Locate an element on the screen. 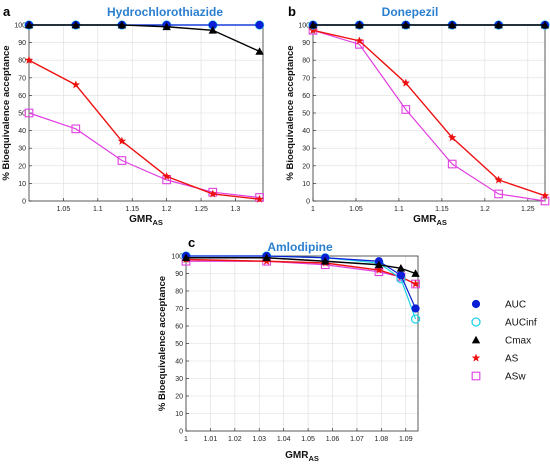 The image size is (550, 465). series-line-AS is located at coordinates (144, 129).